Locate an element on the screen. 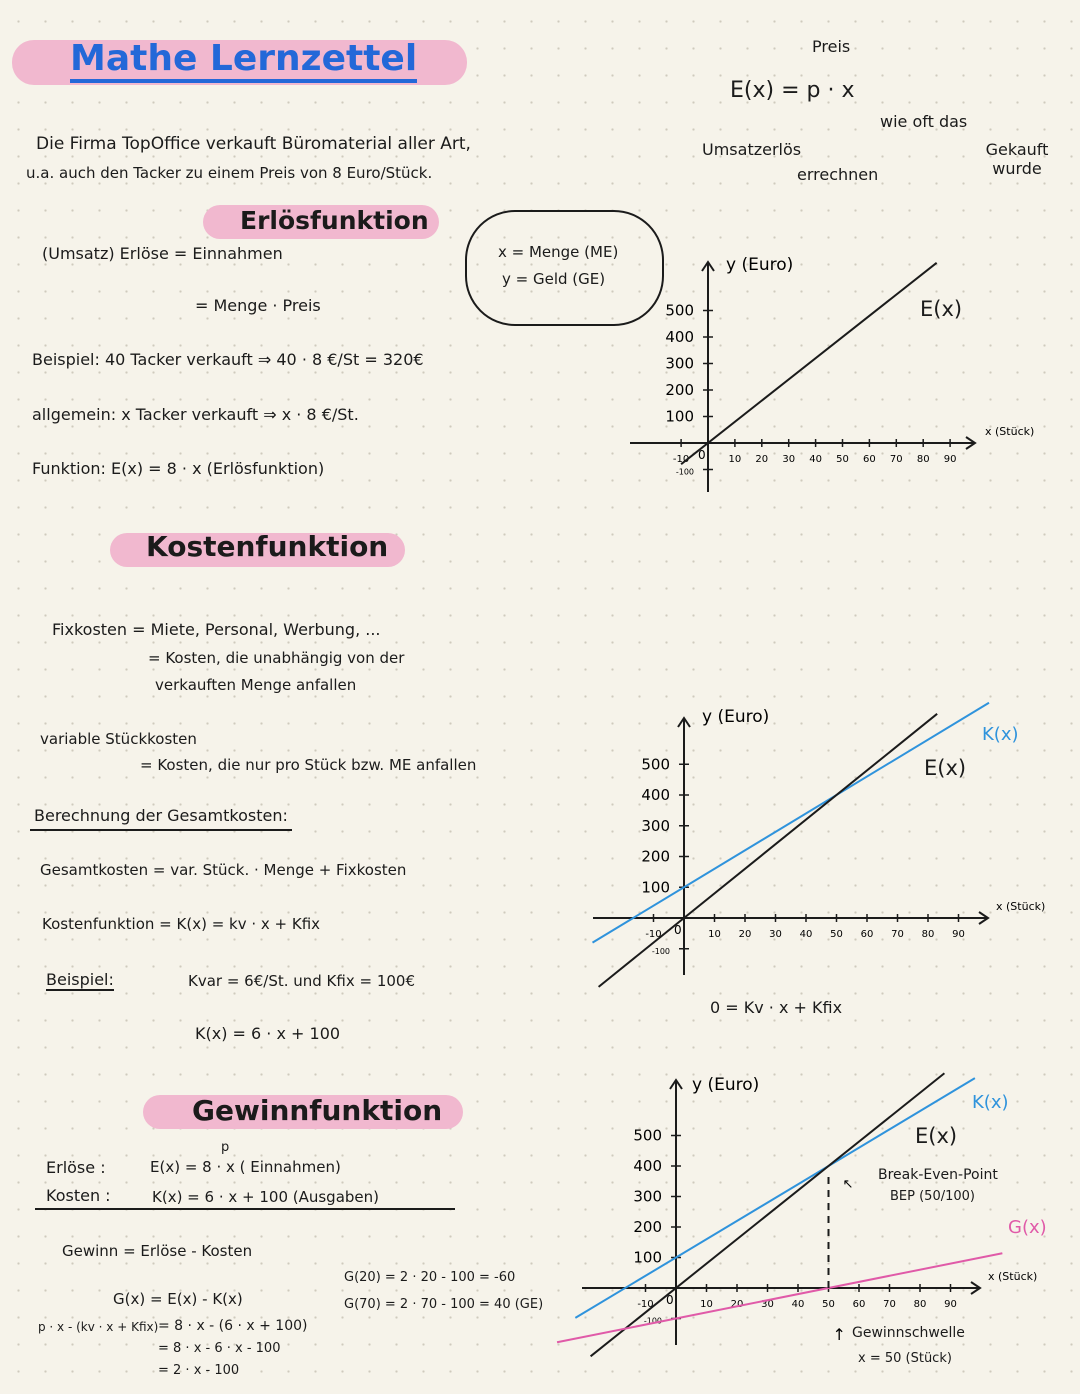 Image resolution: width=1080 pixels, height=1394 pixels. text: = Menge · Preis is located at coordinates (258, 305).